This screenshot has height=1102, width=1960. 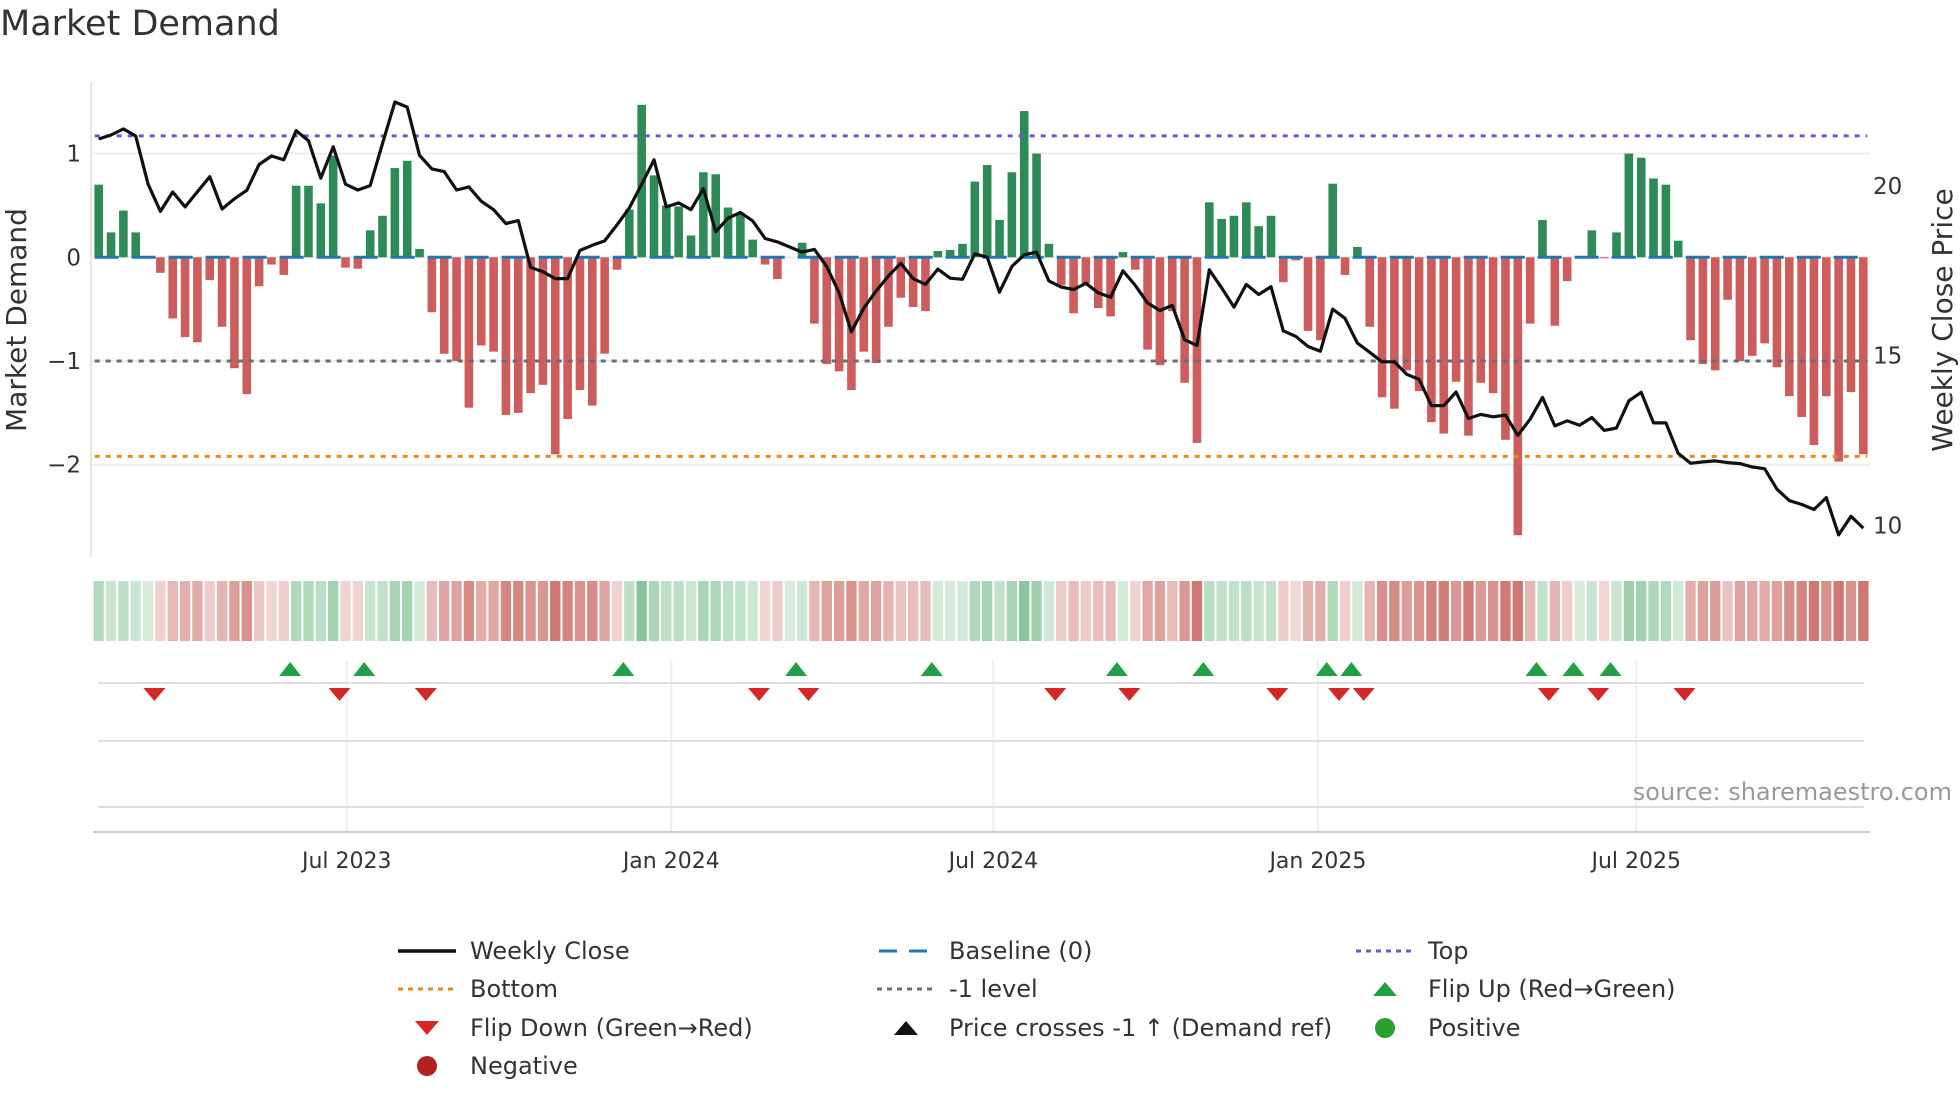 What do you see at coordinates (1887, 526) in the screenshot?
I see `y2-tick-label: 10` at bounding box center [1887, 526].